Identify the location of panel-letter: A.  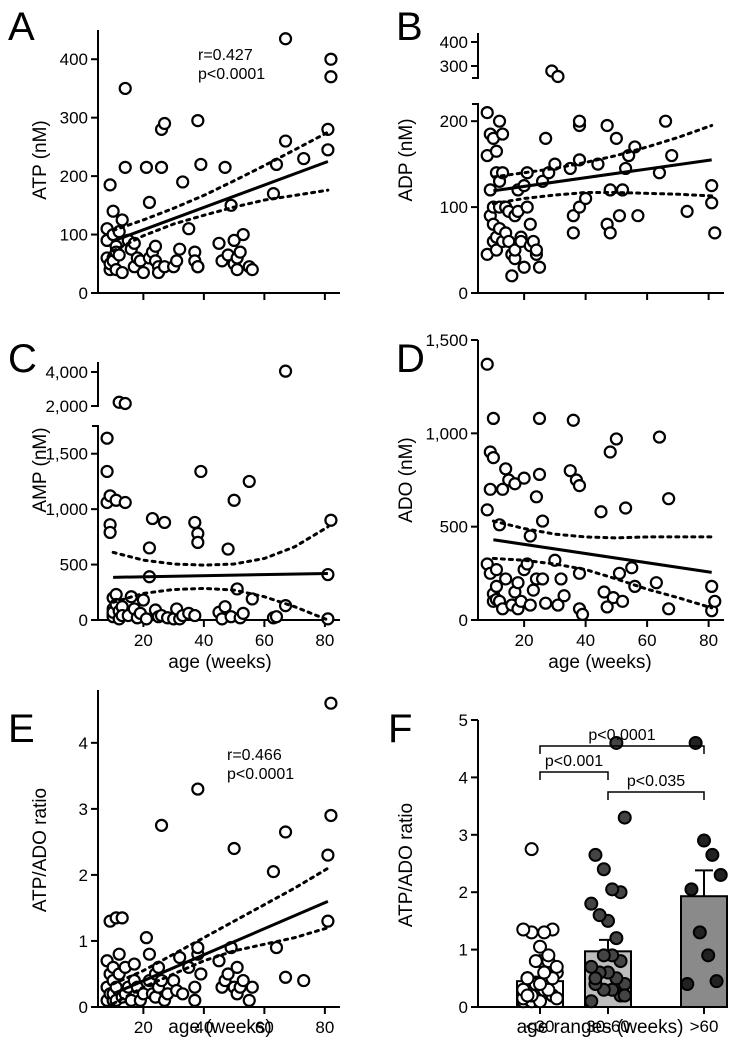
(21, 27).